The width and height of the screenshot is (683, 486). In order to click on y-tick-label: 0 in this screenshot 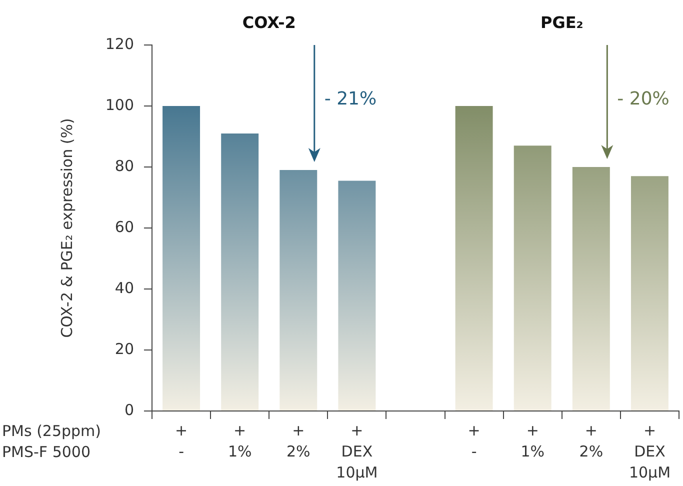, I will do `click(129, 409)`.